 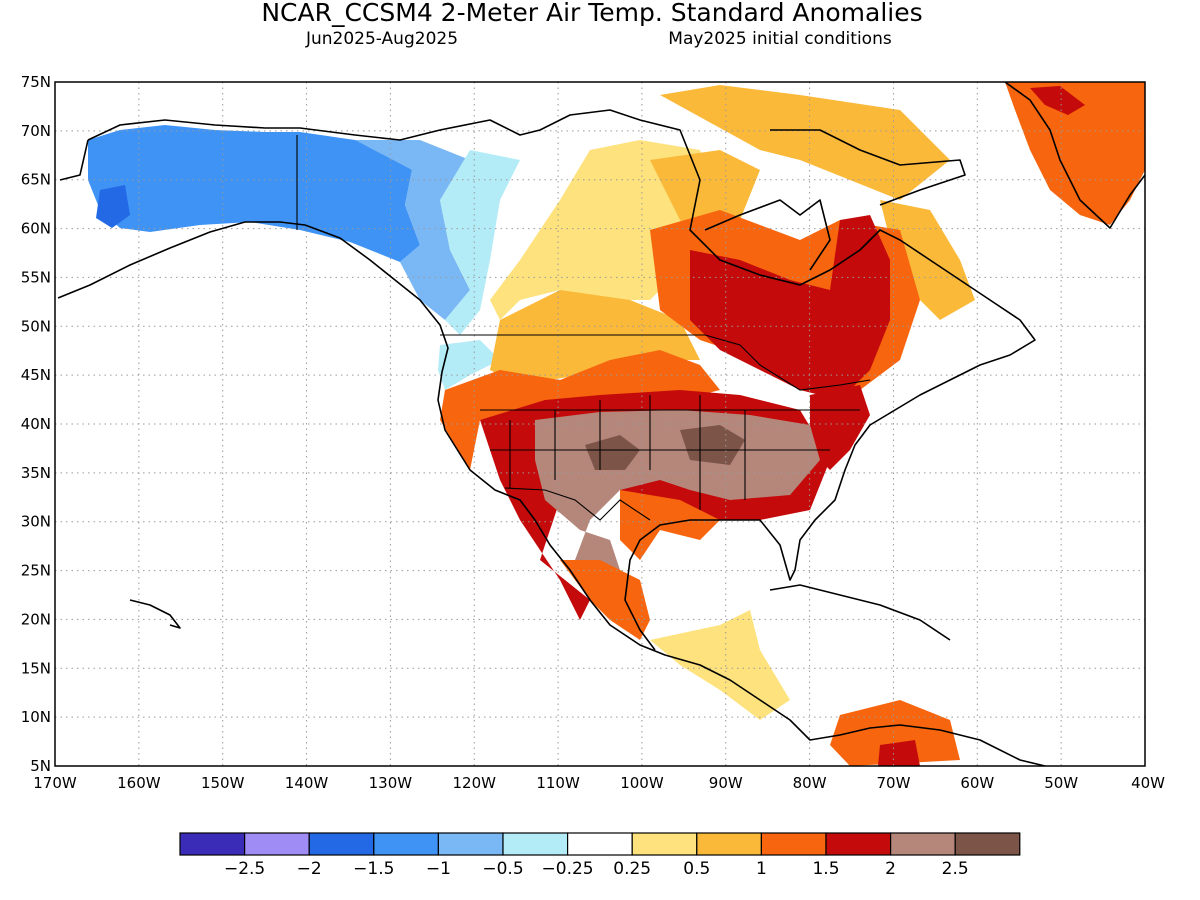 What do you see at coordinates (36, 668) in the screenshot?
I see `latitude-label: 15N` at bounding box center [36, 668].